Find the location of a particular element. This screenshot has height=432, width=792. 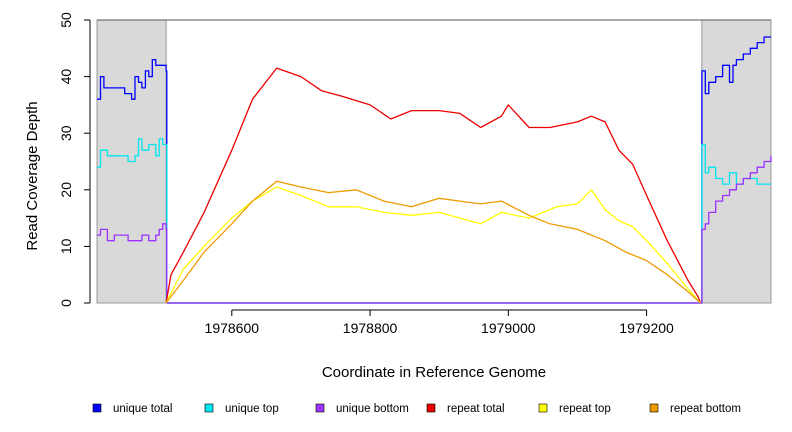

x-tick-label: 1979000 is located at coordinates (508, 328).